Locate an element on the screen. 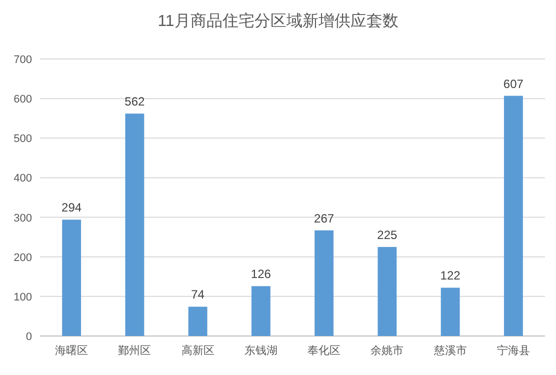 This screenshot has width=556, height=375. x-tick-label: 宁海县 is located at coordinates (513, 350).